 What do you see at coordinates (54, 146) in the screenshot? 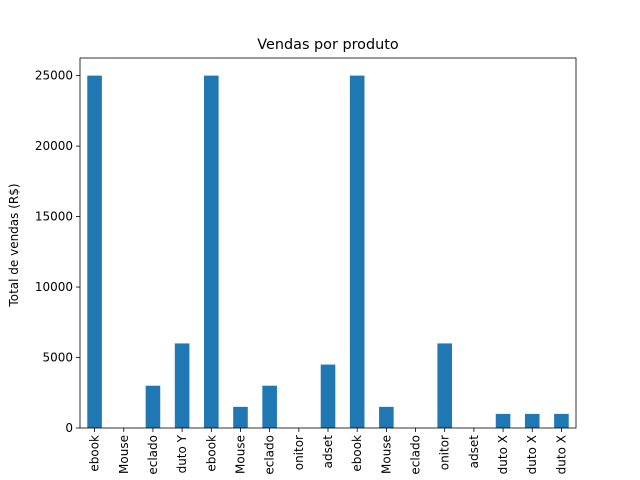
I see `y-tick-label-4: 20000` at bounding box center [54, 146].